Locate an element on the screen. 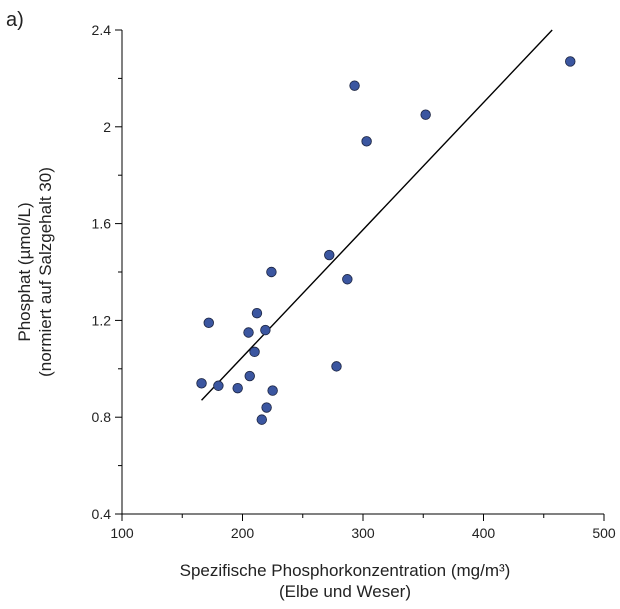  x-tick-label: 200 is located at coordinates (243, 533).